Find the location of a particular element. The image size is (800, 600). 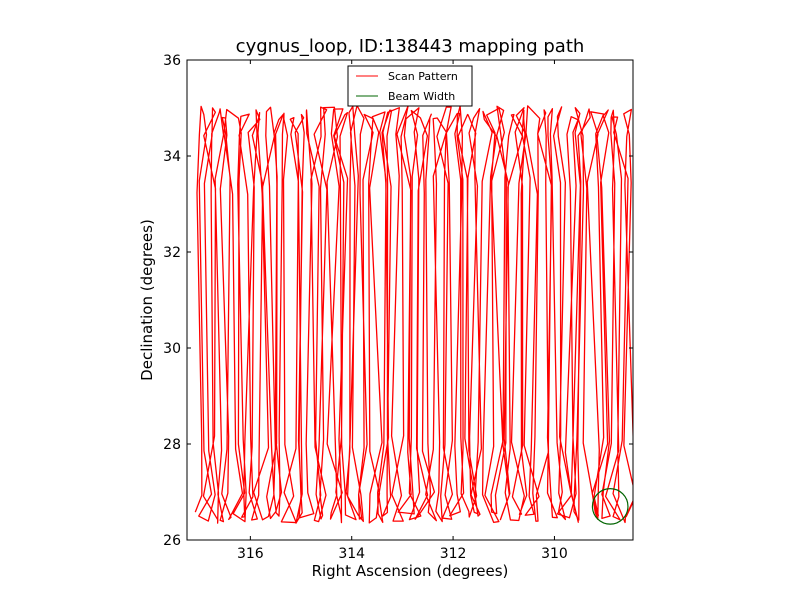

x-tick-label: 316 is located at coordinates (250, 554).